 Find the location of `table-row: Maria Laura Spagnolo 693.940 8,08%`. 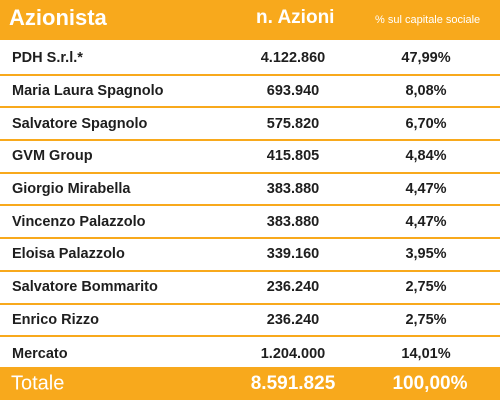

table-row: Maria Laura Spagnolo 693.940 8,08% is located at coordinates (250, 92).